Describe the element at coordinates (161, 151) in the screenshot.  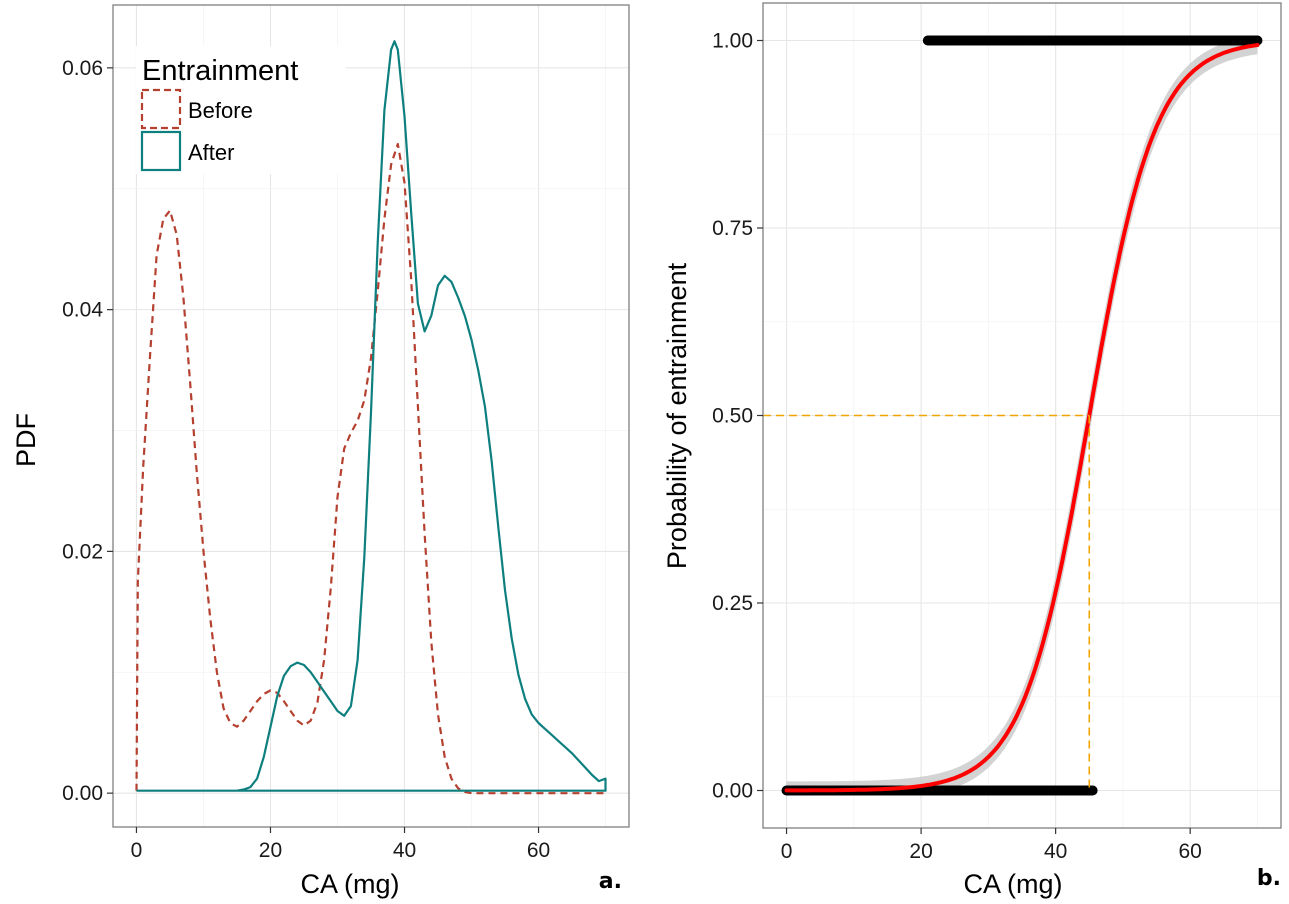
I see `legend-key-after` at that location.